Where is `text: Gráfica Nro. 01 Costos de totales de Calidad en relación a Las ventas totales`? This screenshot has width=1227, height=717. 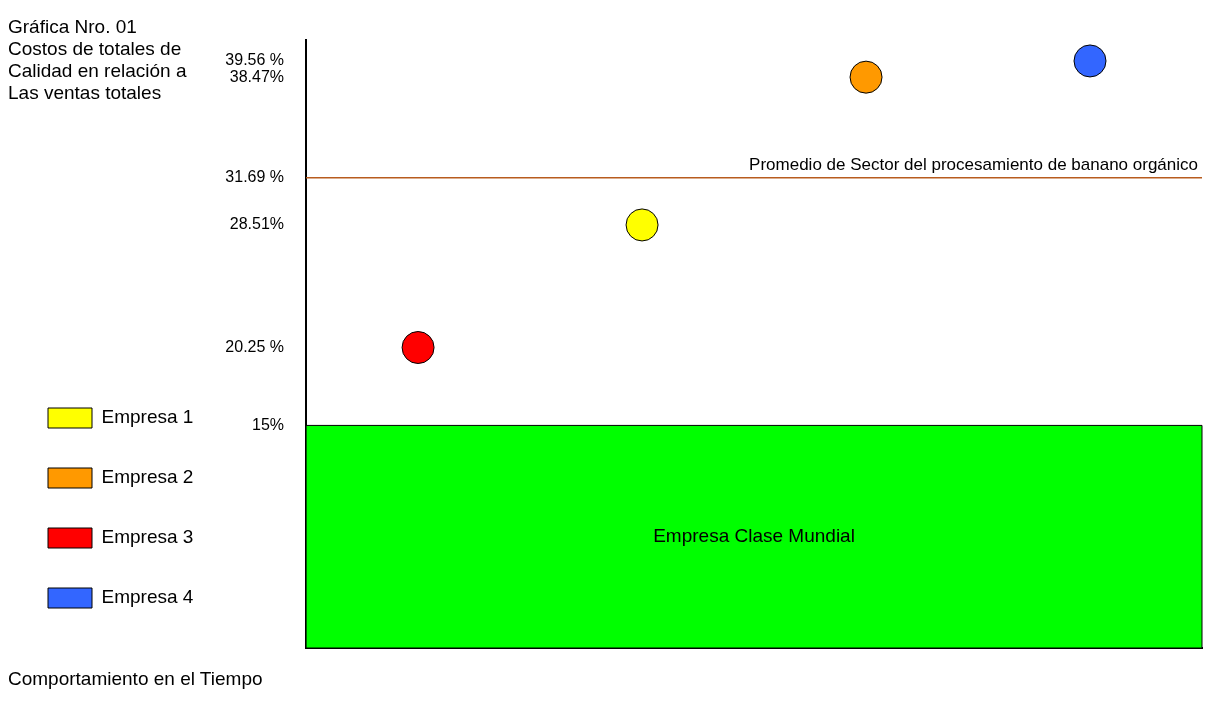 text: Gráfica Nro. 01 Costos de totales de Calidad en relación a Las ventas totales is located at coordinates (97, 60).